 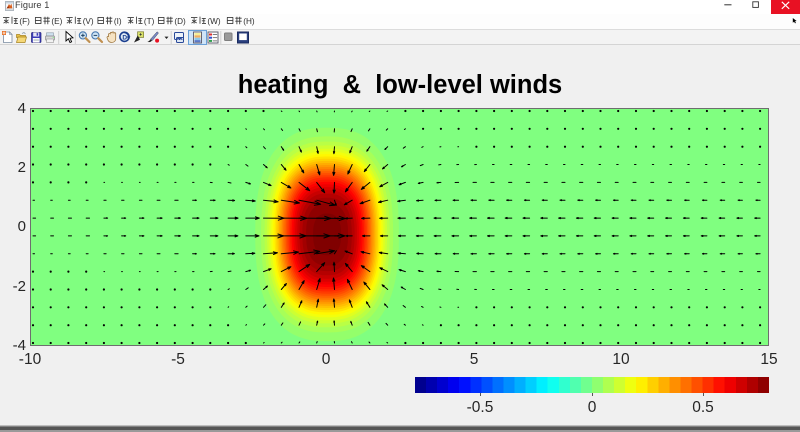 What do you see at coordinates (149, 21) in the screenshot?
I see `svg-text: (T)` at bounding box center [149, 21].